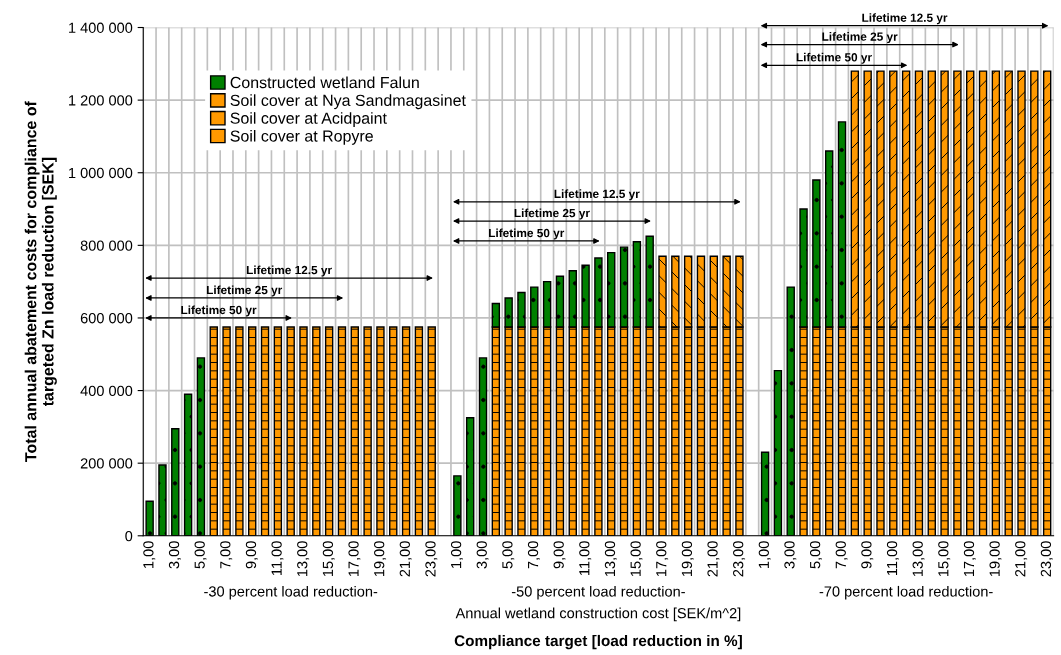 This screenshot has height=655, width=1061. I want to click on text: -70 percent load reduction-, so click(906, 592).